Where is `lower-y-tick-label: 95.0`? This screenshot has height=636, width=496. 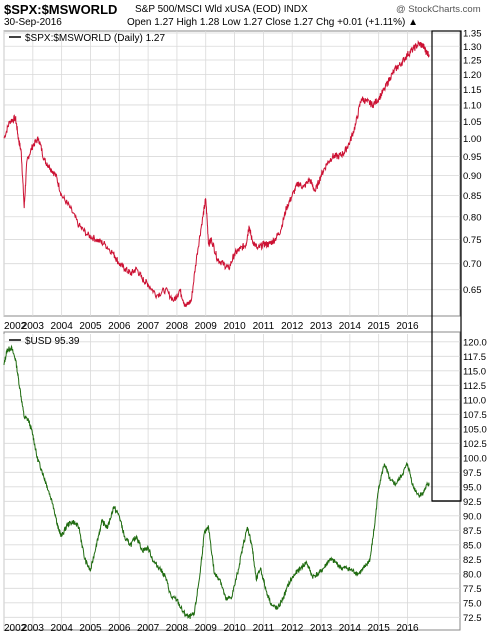 lower-y-tick-label: 95.0 is located at coordinates (472, 487).